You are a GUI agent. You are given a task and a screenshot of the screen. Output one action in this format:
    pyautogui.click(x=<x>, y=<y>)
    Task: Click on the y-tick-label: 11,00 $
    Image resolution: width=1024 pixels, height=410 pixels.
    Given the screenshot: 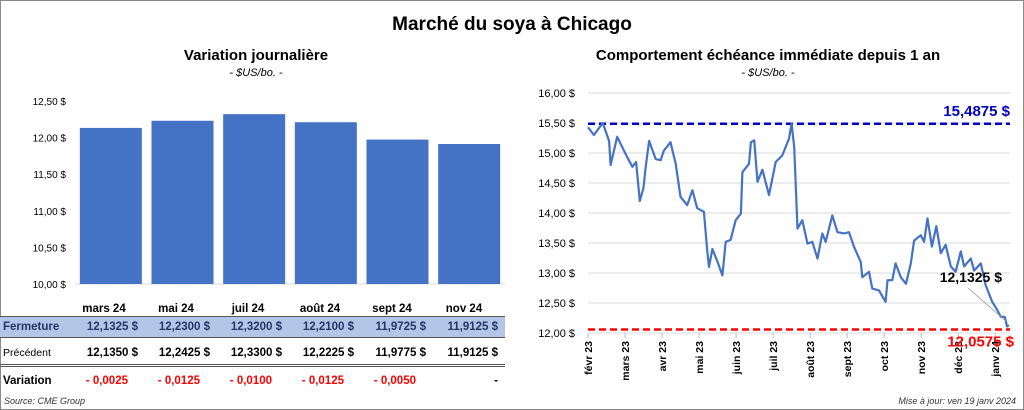 What is the action you would take?
    pyautogui.click(x=49, y=212)
    